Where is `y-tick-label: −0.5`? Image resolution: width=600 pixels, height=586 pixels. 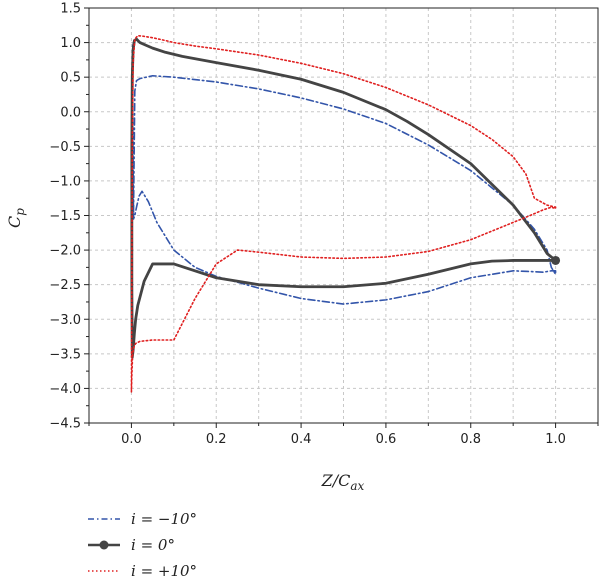 y-tick-label: −0.5 is located at coordinates (65, 147).